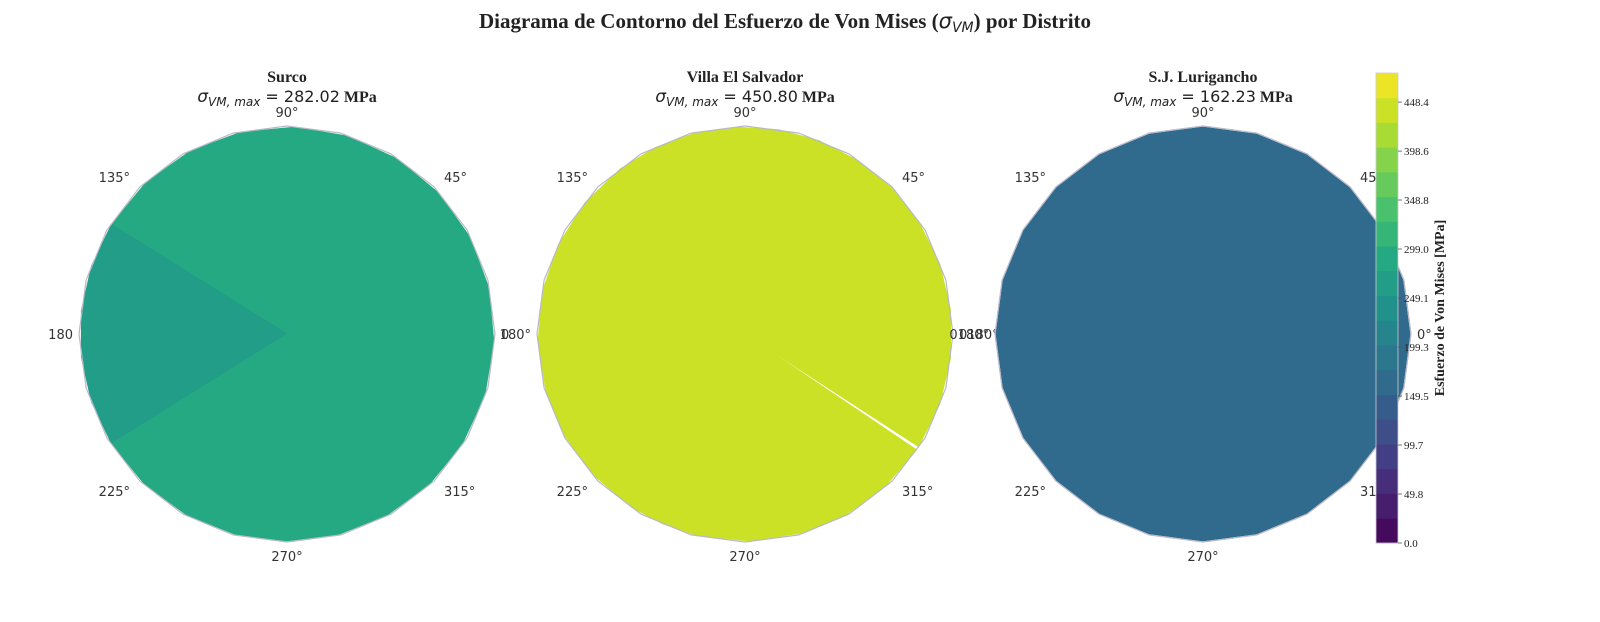 Image resolution: width=1600 pixels, height=622 pixels. What do you see at coordinates (1416, 152) in the screenshot?
I see `colorbar-tick-label: 398.6` at bounding box center [1416, 152].